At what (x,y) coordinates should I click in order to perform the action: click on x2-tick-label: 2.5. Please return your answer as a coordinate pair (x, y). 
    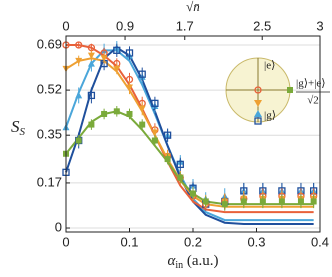
    Looking at the image, I should click on (262, 25).